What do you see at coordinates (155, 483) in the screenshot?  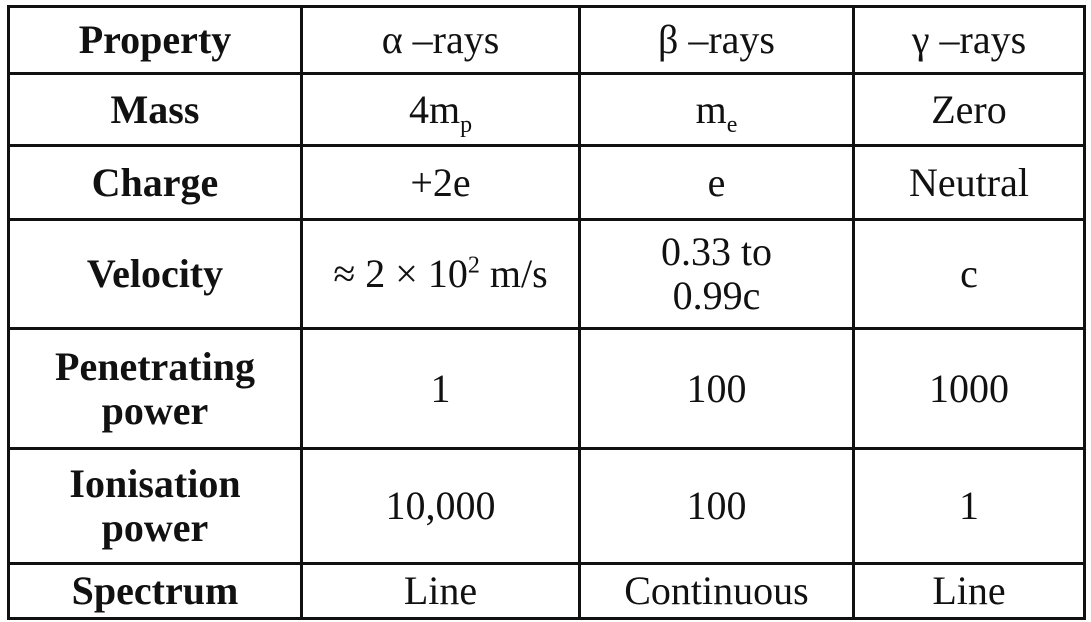 I see `cell-line: Ionisation` at bounding box center [155, 483].